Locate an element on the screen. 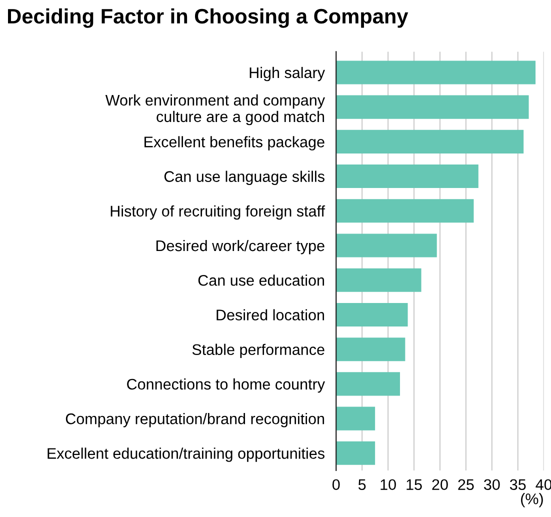 The width and height of the screenshot is (551, 517). y-tick-label: Desired location is located at coordinates (270, 314).